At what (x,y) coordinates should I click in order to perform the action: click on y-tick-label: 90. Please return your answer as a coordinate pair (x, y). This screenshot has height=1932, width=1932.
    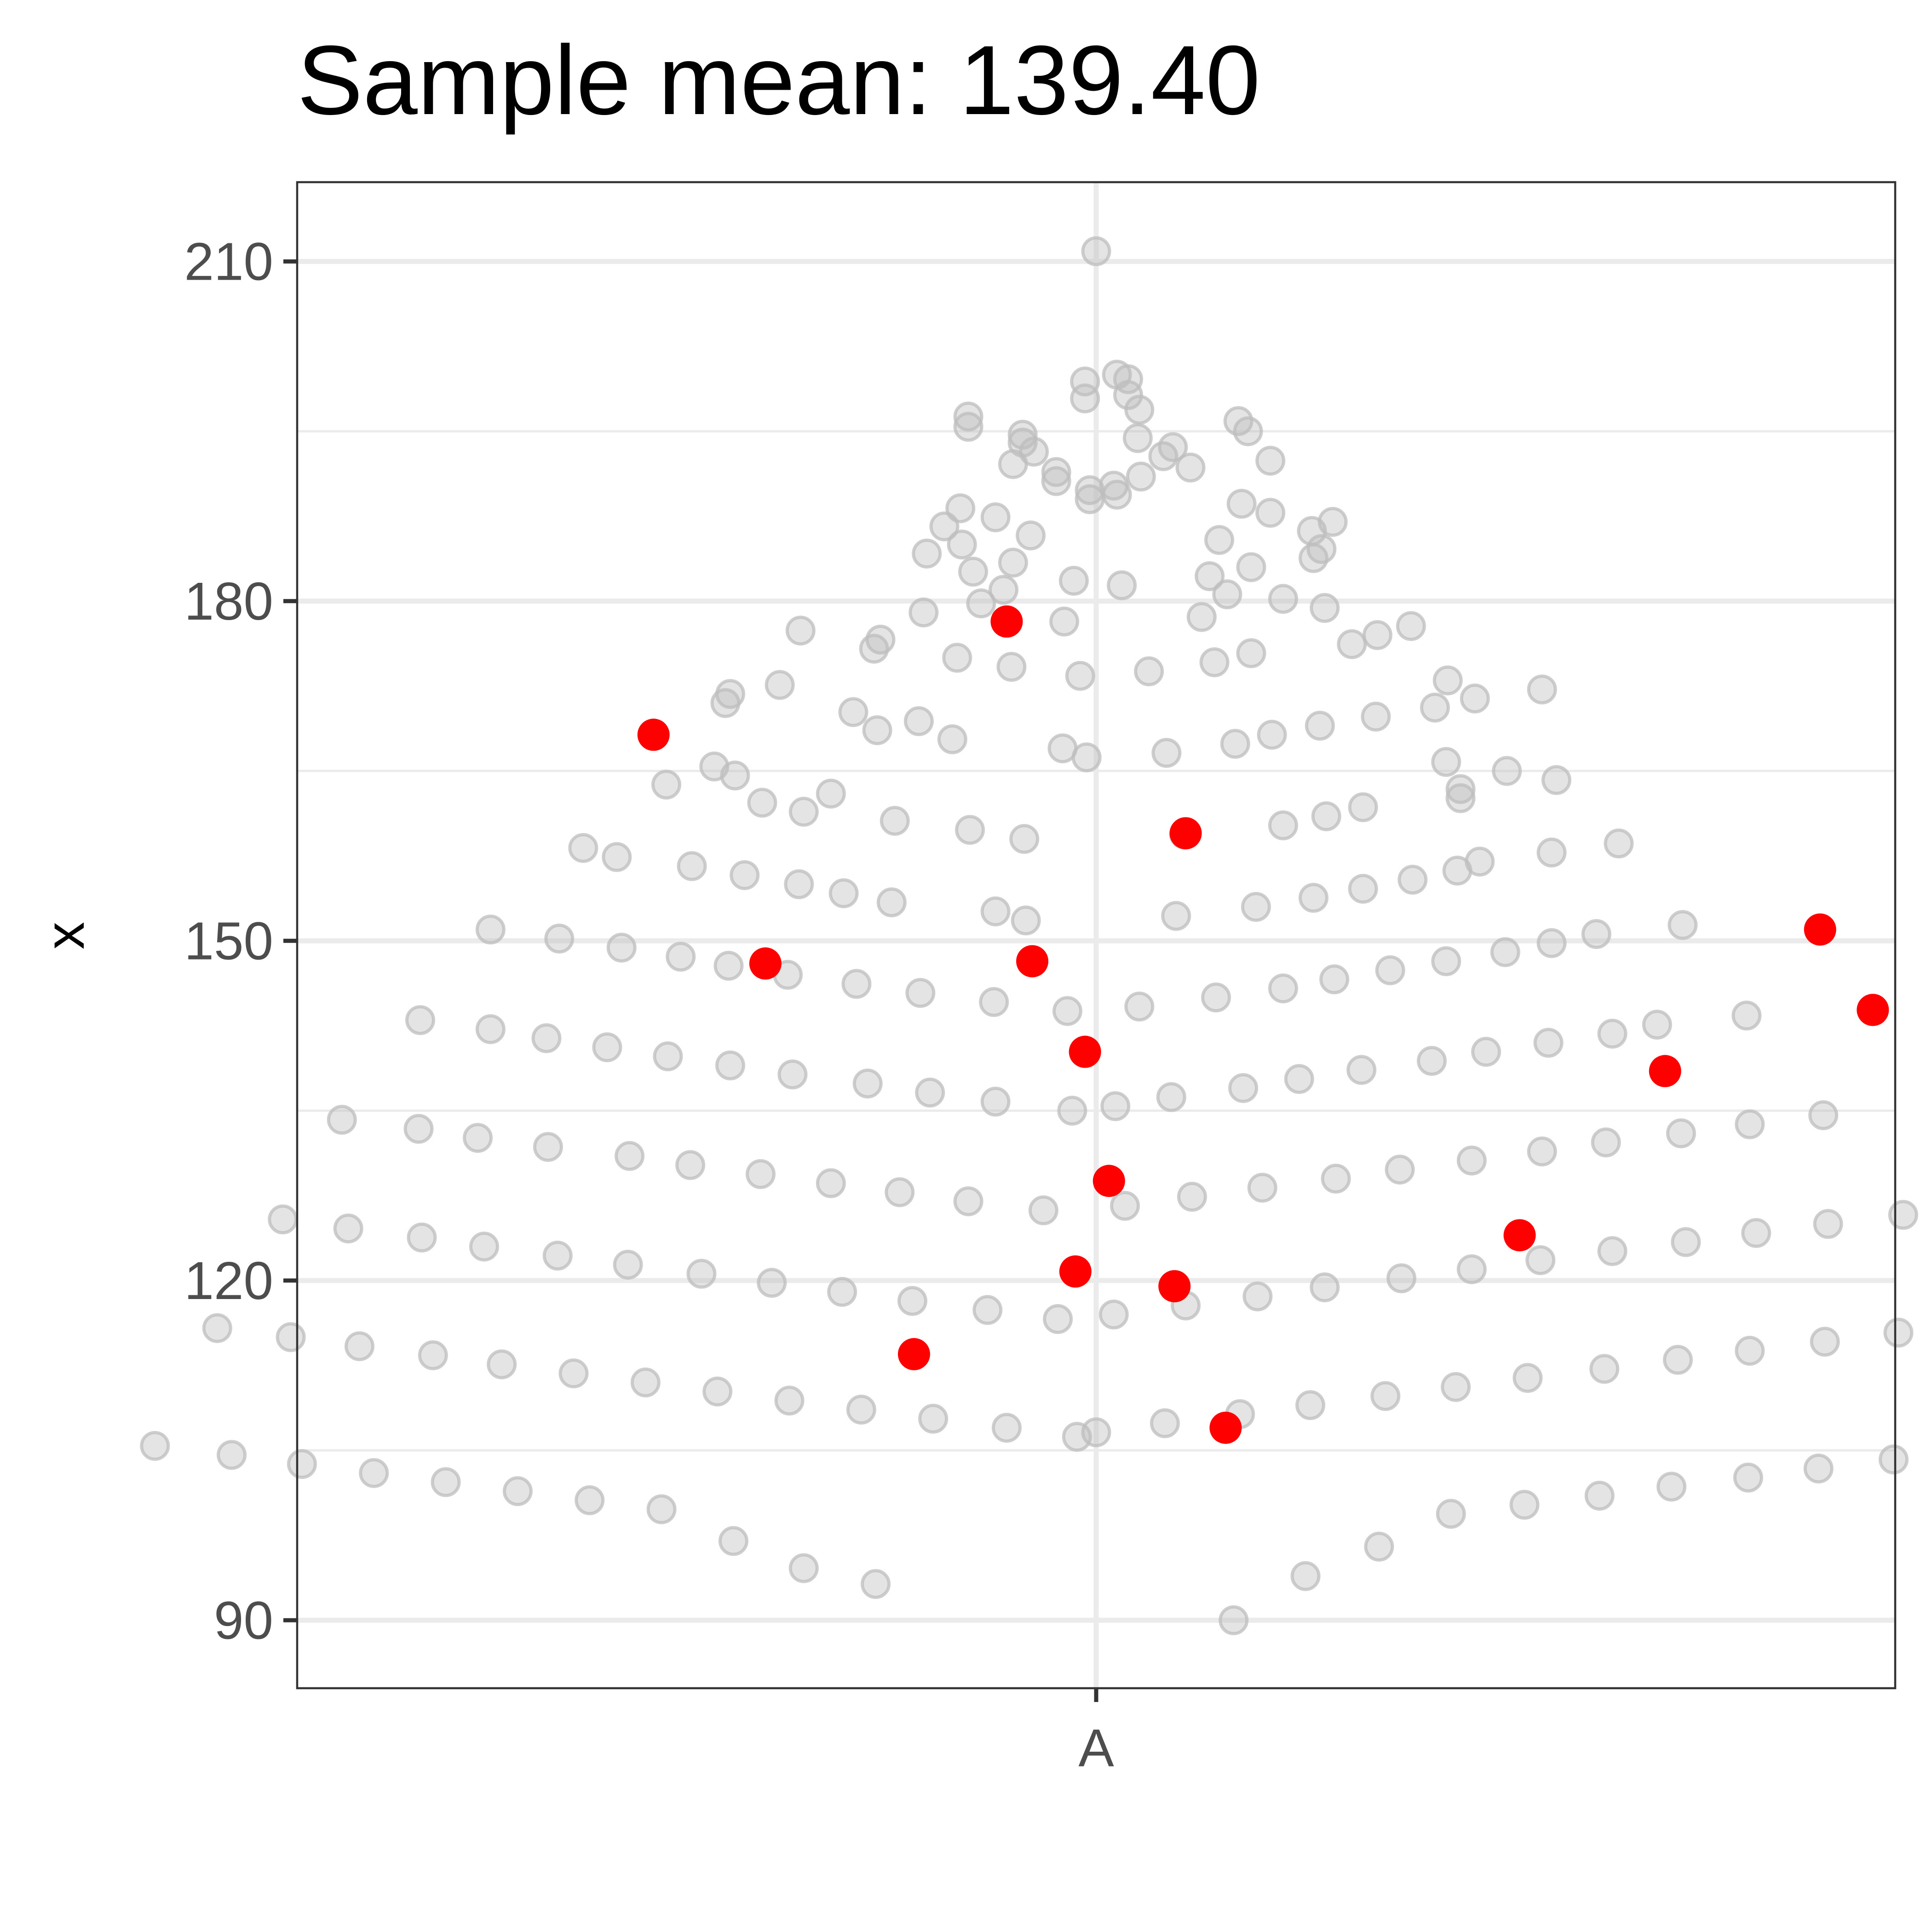
    Looking at the image, I should click on (243, 1620).